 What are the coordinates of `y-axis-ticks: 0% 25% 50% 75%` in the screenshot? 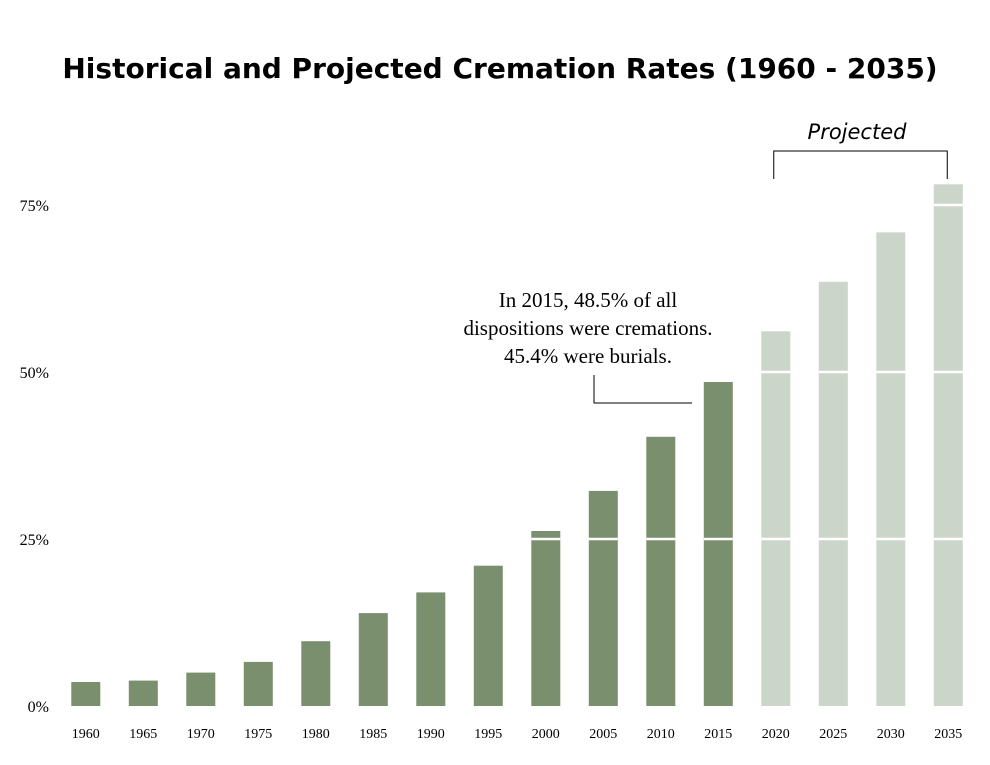 It's located at (34, 457).